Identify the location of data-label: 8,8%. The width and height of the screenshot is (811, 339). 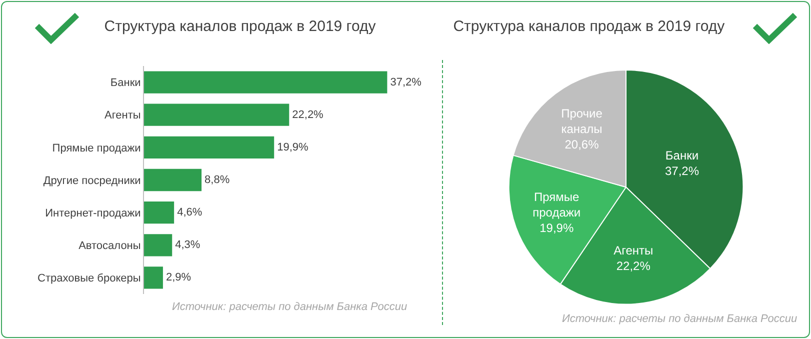
(217, 180).